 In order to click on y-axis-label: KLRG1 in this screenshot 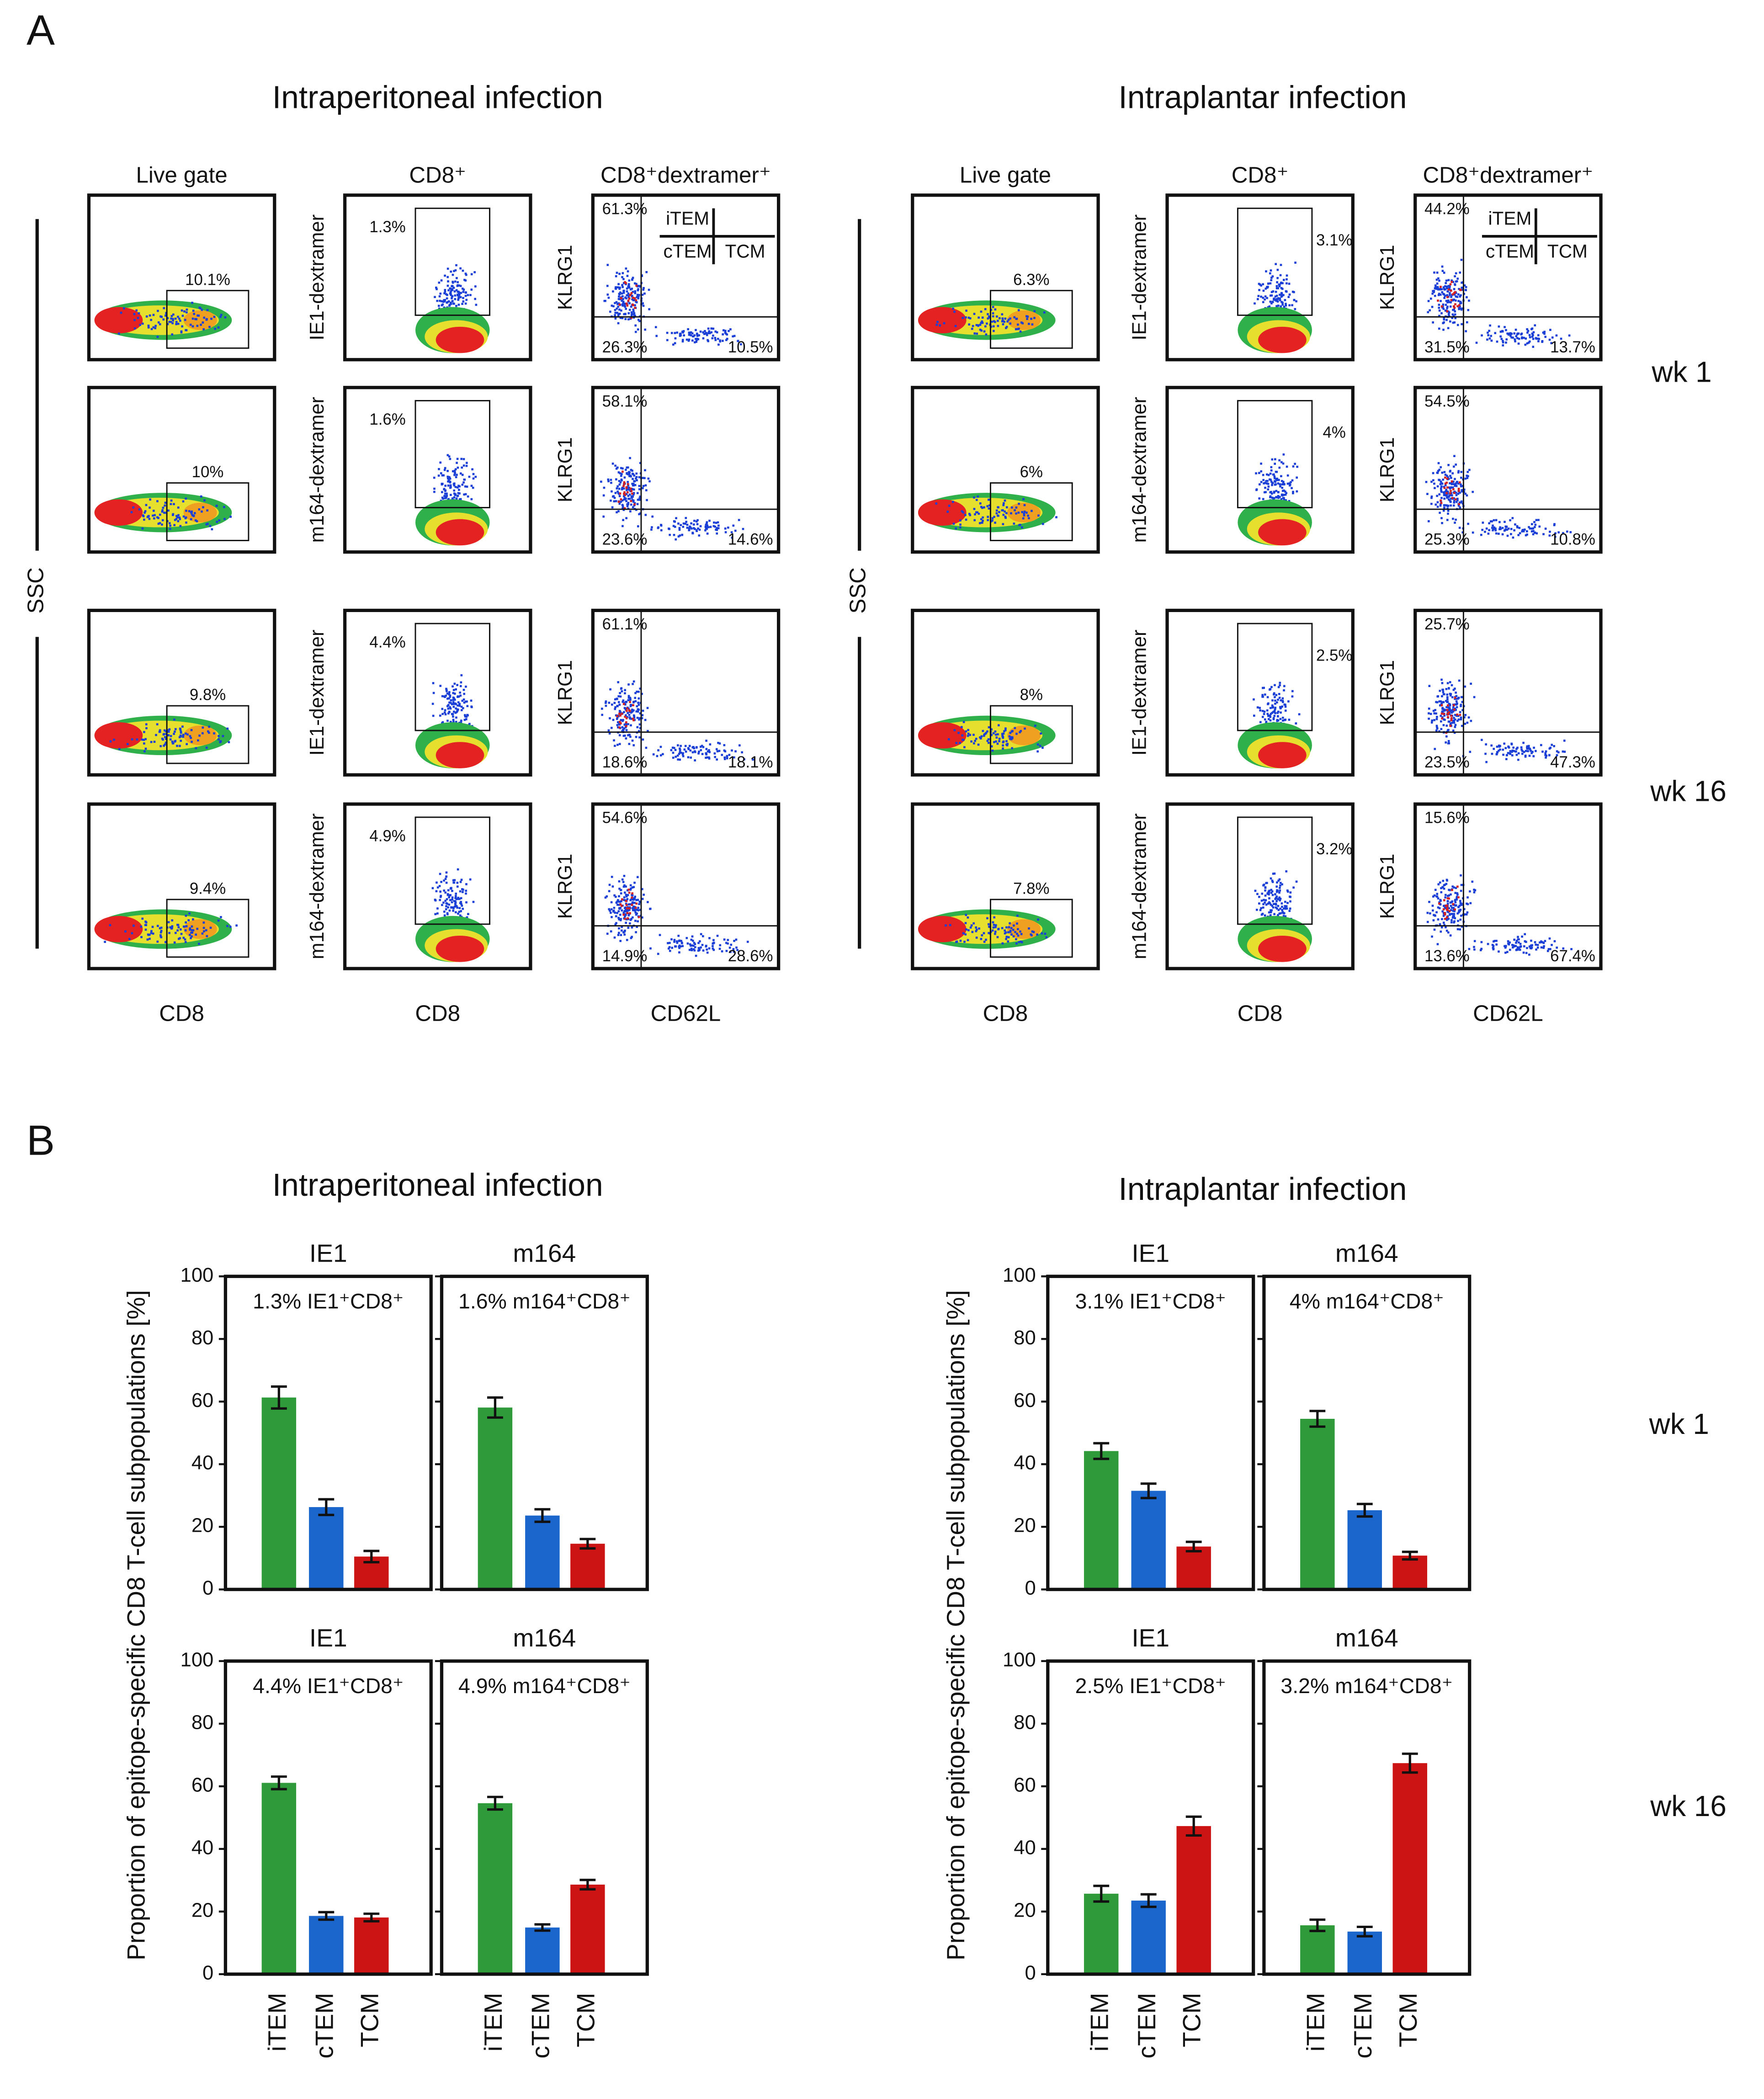, I will do `click(1387, 692)`.